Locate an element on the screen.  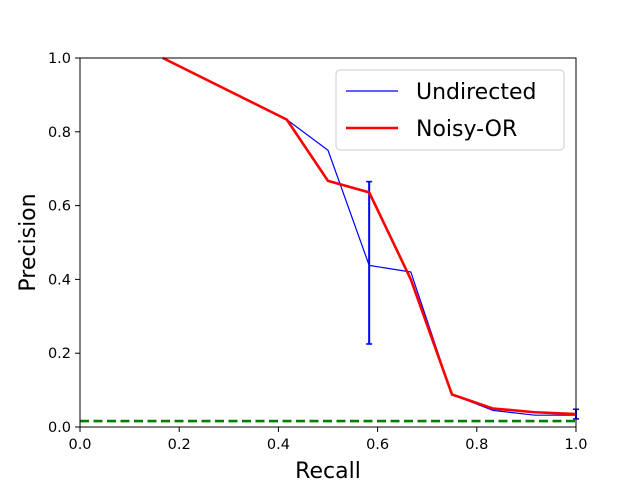
y-tick-label: 1.0 is located at coordinates (59, 59).